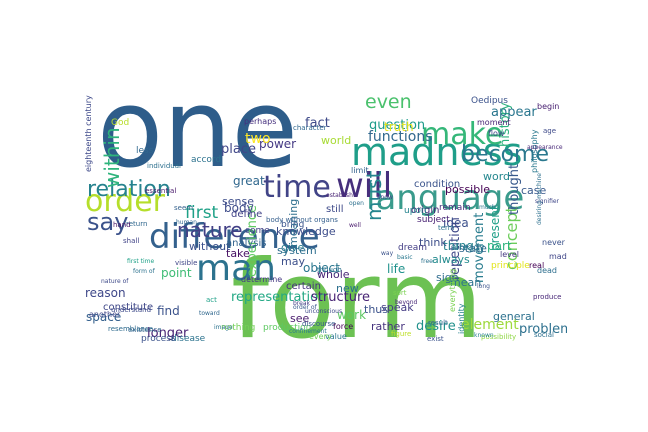  I want to click on word-reason: reason, so click(105, 293).